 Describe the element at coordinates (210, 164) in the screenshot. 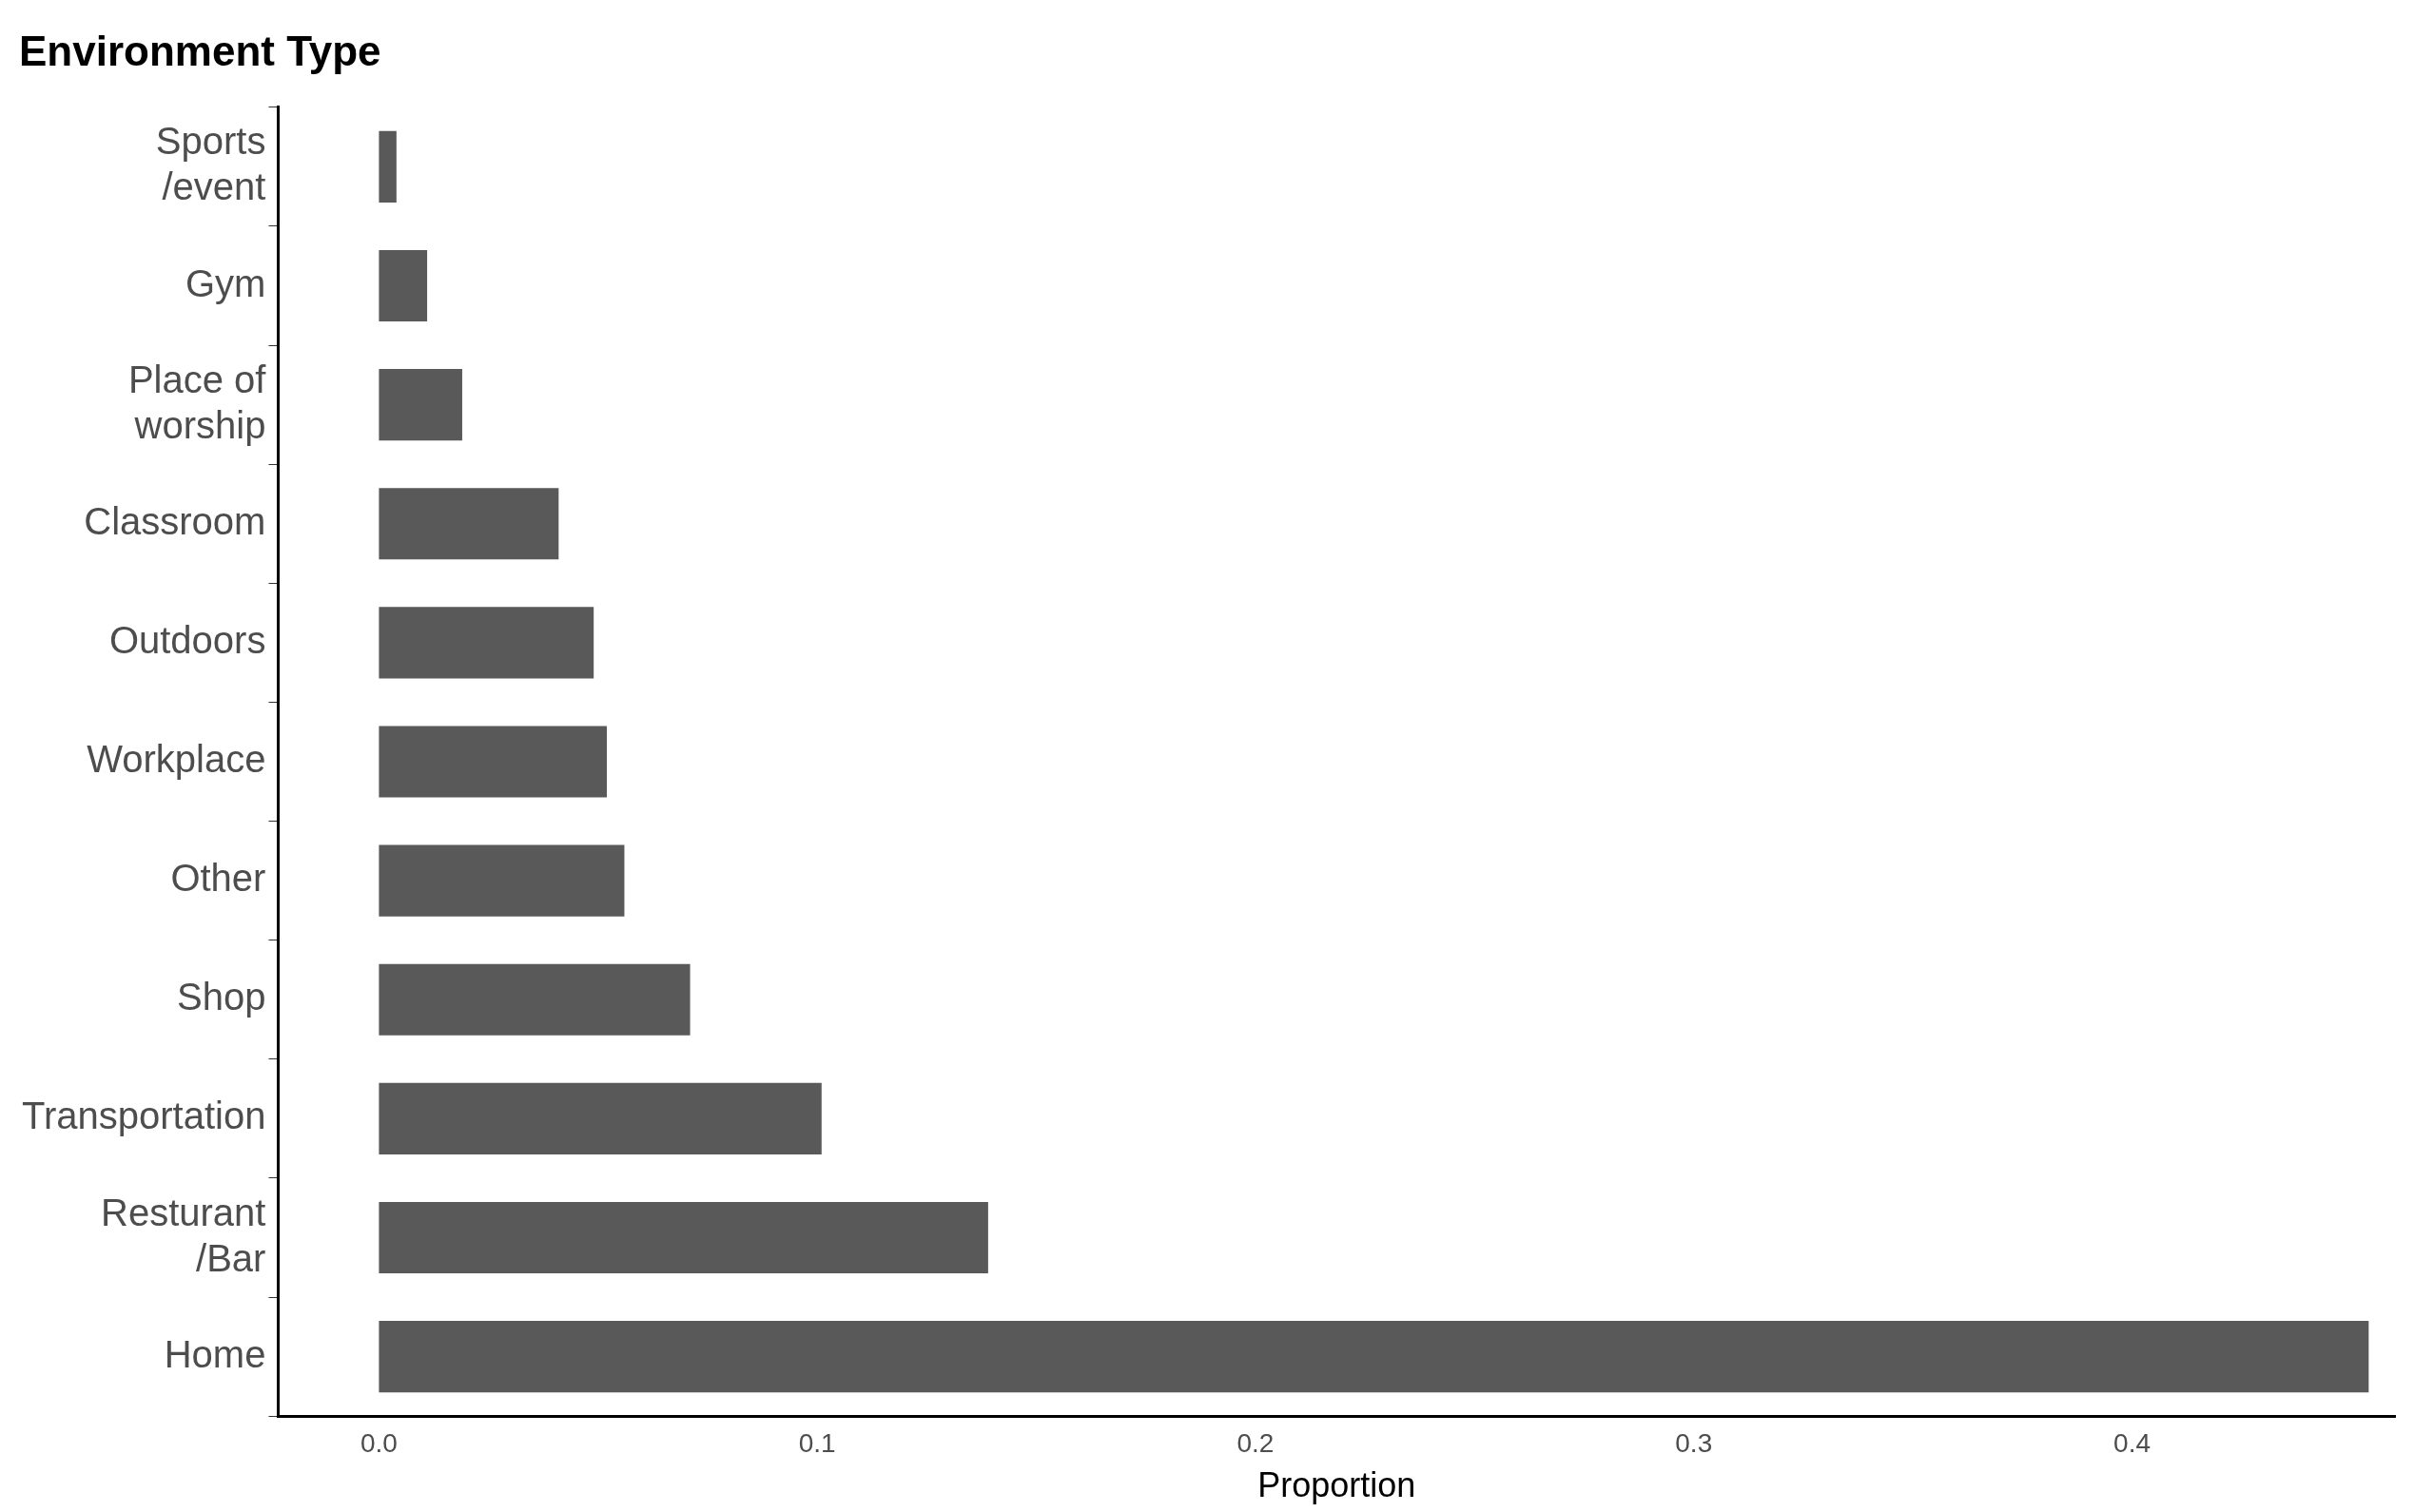

I see `y-tick-label: Sports /event` at that location.